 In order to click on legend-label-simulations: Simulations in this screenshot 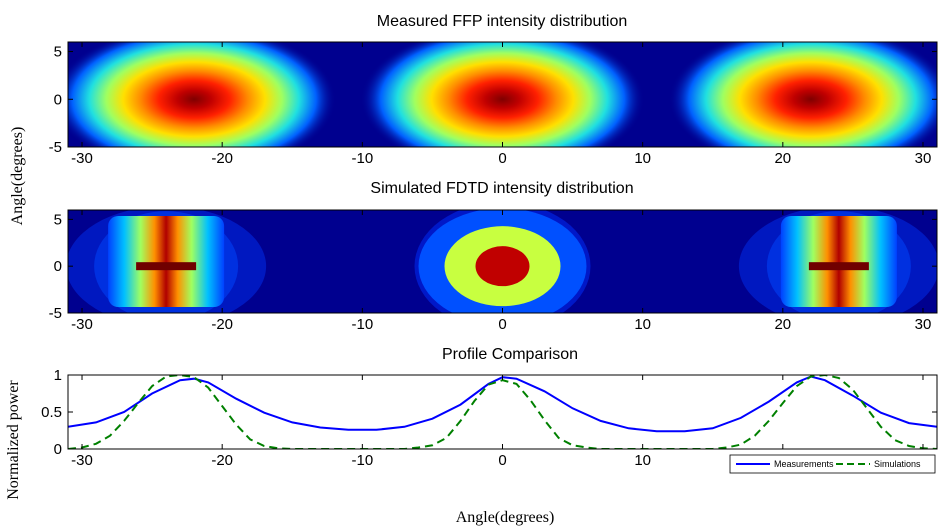, I will do `click(897, 464)`.